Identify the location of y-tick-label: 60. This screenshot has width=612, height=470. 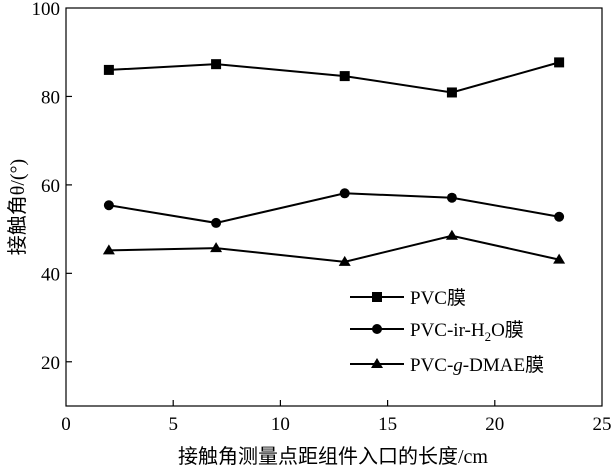
(50, 186).